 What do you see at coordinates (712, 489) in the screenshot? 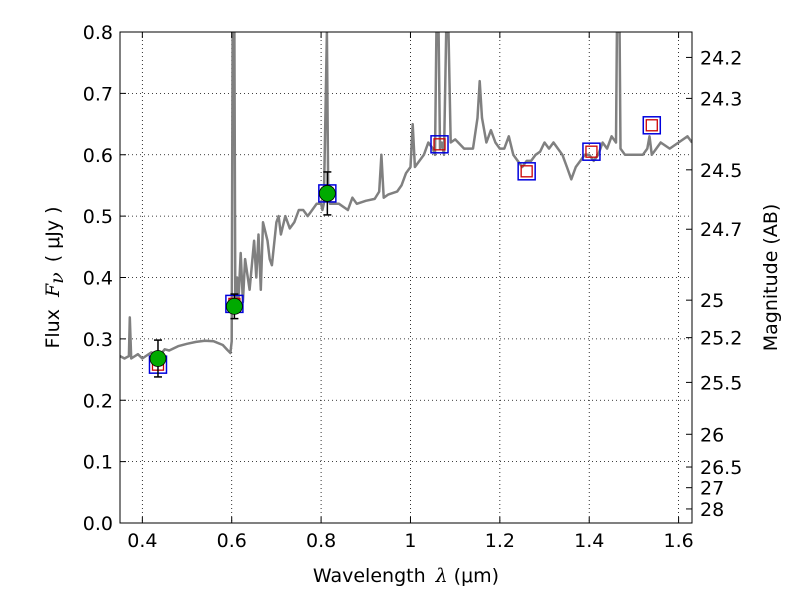
I see `magnitude-tick-label: 27` at bounding box center [712, 489].